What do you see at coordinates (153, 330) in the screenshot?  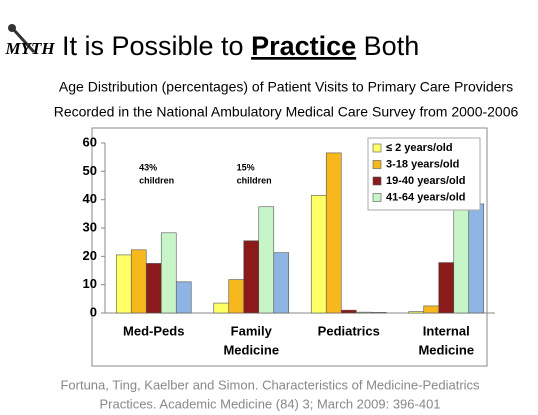 I see `x-tick-label: Med-Peds` at bounding box center [153, 330].